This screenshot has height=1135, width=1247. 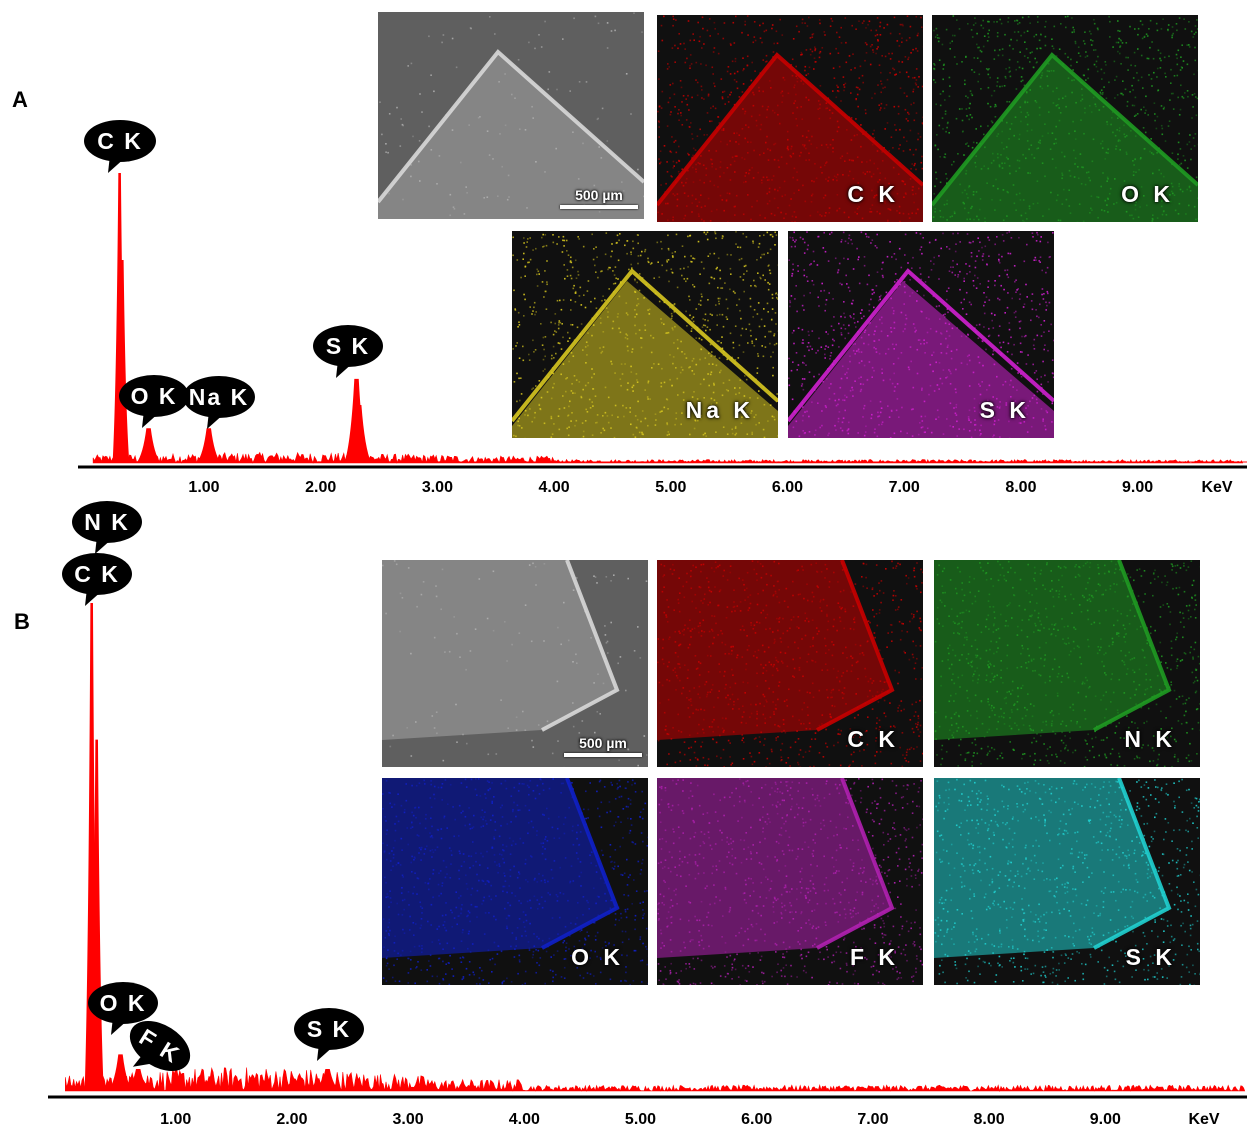 I want to click on peak-label-text: S K, so click(x=348, y=346).